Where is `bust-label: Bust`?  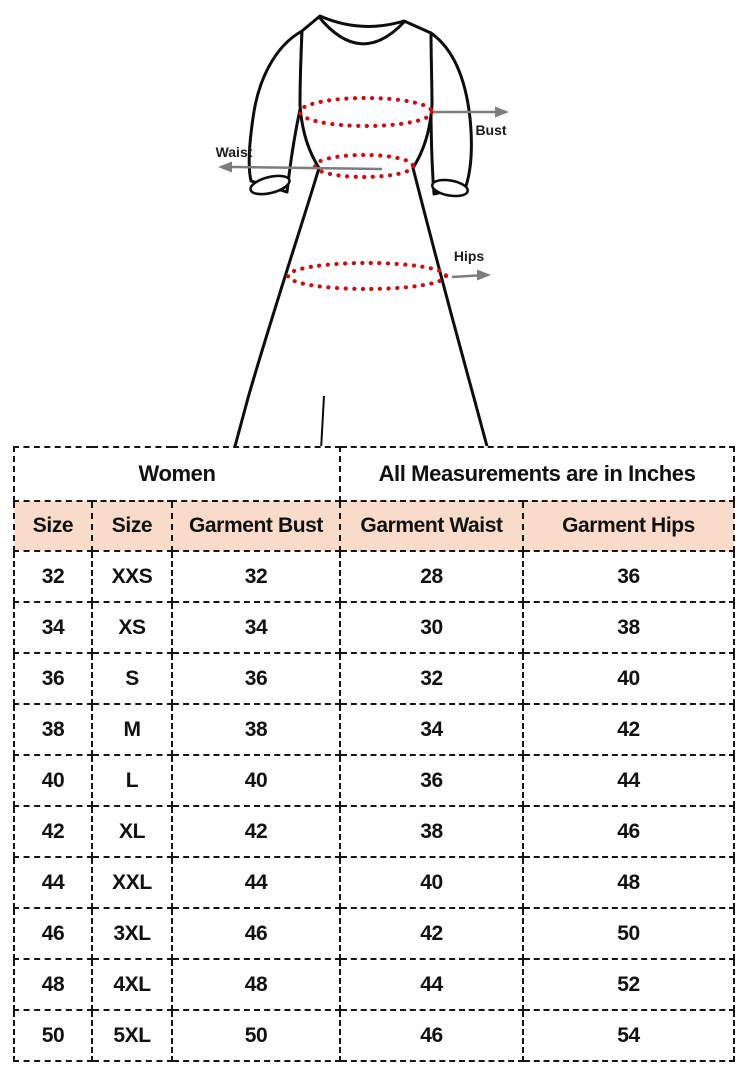
bust-label: Bust is located at coordinates (490, 130).